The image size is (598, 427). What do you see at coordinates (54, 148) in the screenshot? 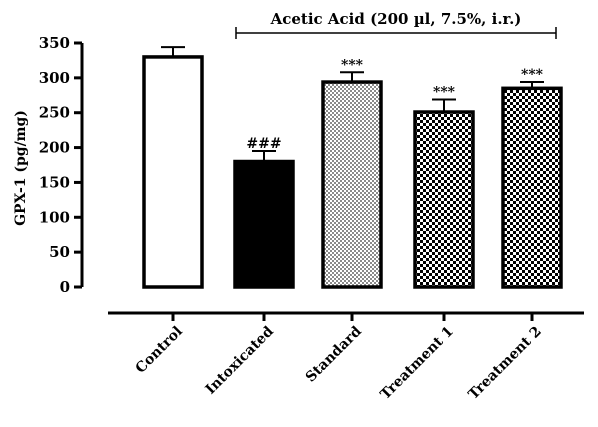
I see `y-tick-label: 200` at bounding box center [54, 148].